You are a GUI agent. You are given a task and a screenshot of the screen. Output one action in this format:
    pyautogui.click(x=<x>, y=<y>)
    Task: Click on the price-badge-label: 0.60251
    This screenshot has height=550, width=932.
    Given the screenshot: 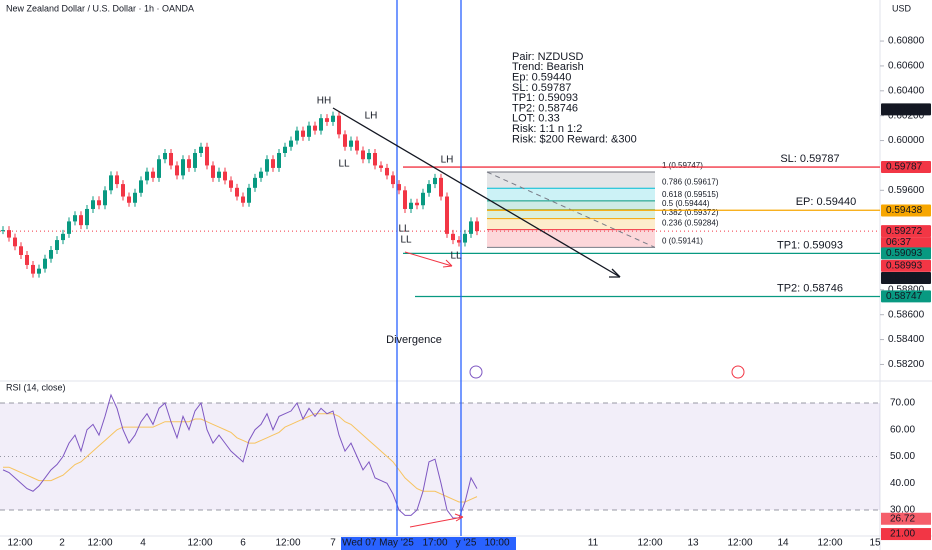 What is the action you would take?
    pyautogui.click(x=904, y=109)
    